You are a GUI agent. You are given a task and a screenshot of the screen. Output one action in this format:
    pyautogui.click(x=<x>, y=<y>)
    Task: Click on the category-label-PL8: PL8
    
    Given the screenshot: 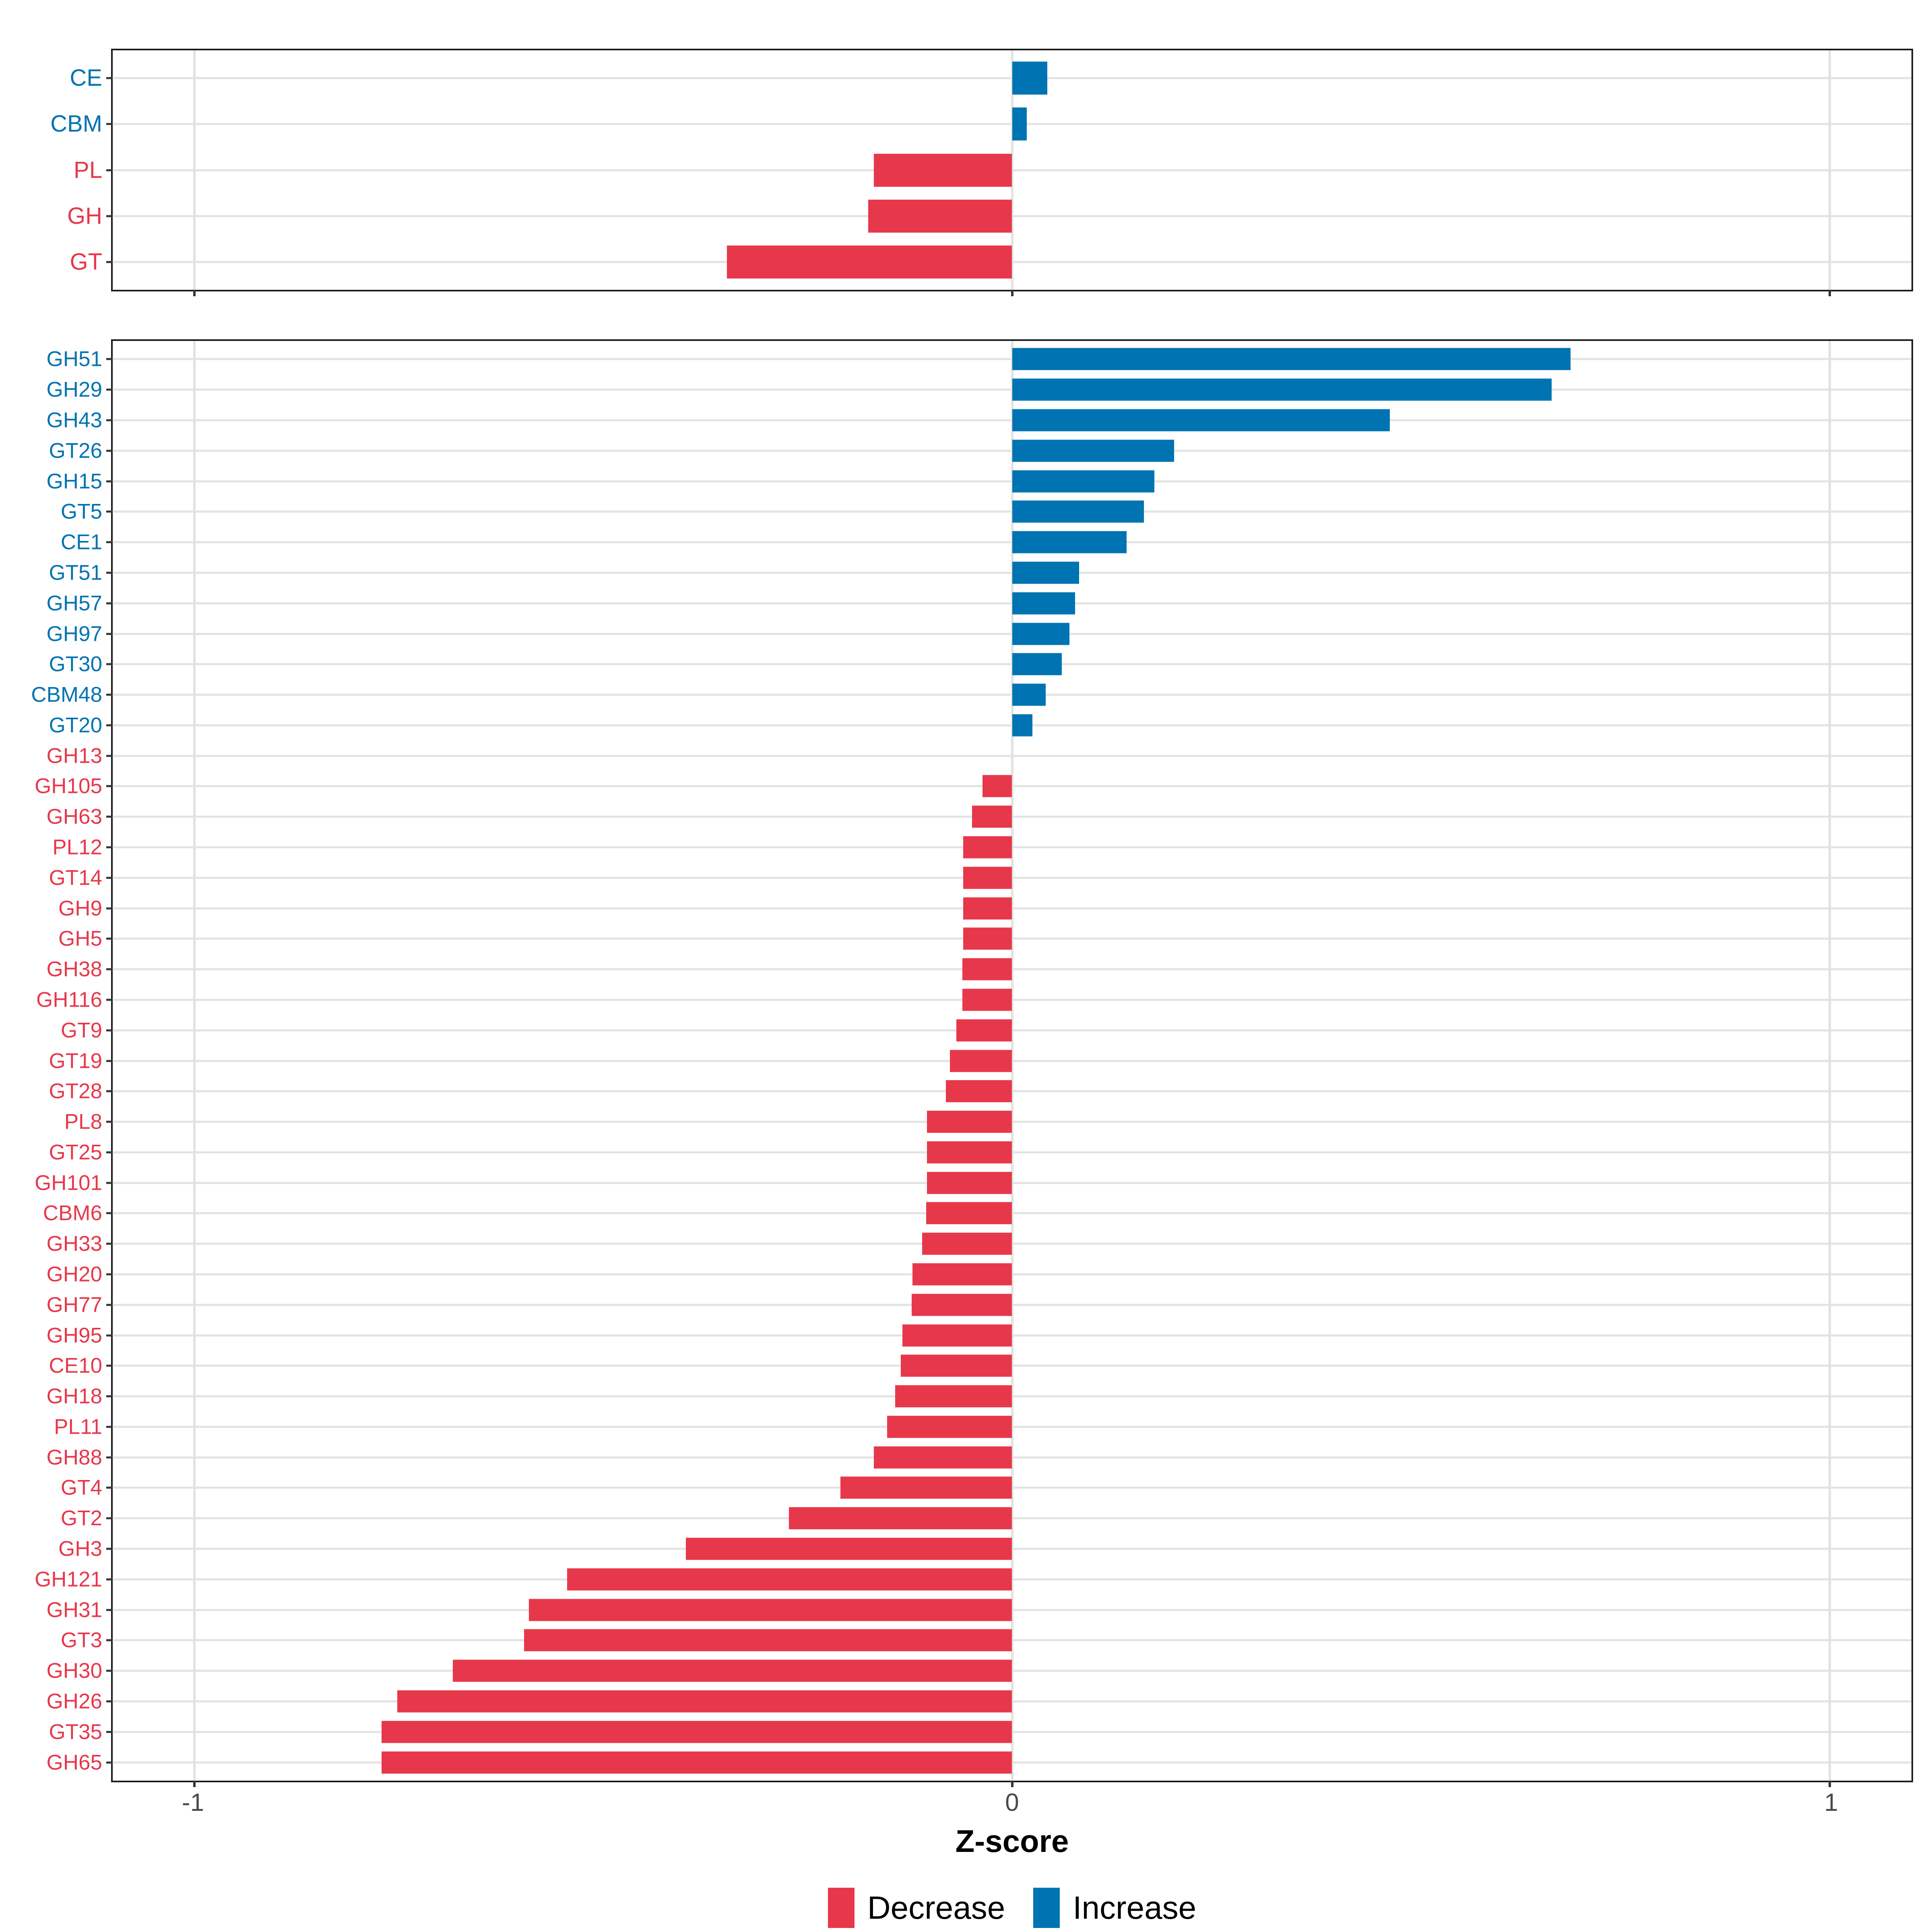 What is the action you would take?
    pyautogui.click(x=83, y=1122)
    